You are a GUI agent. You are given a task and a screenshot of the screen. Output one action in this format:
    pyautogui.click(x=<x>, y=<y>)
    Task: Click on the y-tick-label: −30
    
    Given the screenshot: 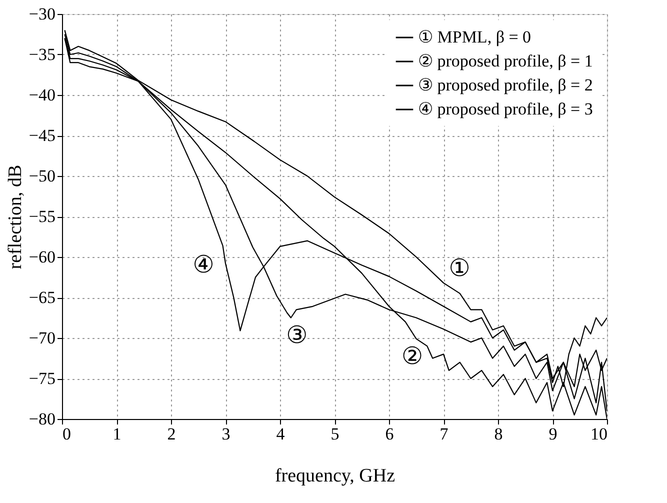 What is the action you would take?
    pyautogui.click(x=42, y=14)
    